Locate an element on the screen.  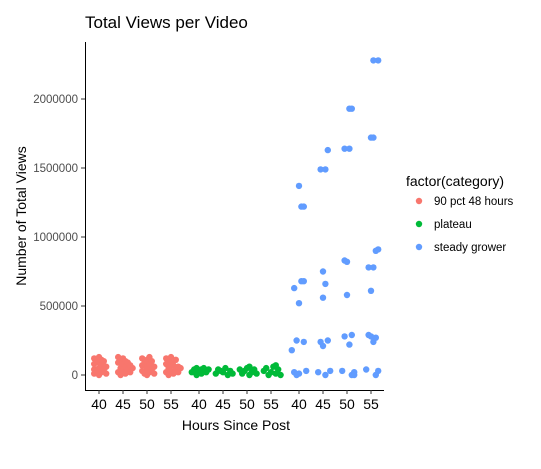
y-tick-label: 1000000 is located at coordinates (55, 238).